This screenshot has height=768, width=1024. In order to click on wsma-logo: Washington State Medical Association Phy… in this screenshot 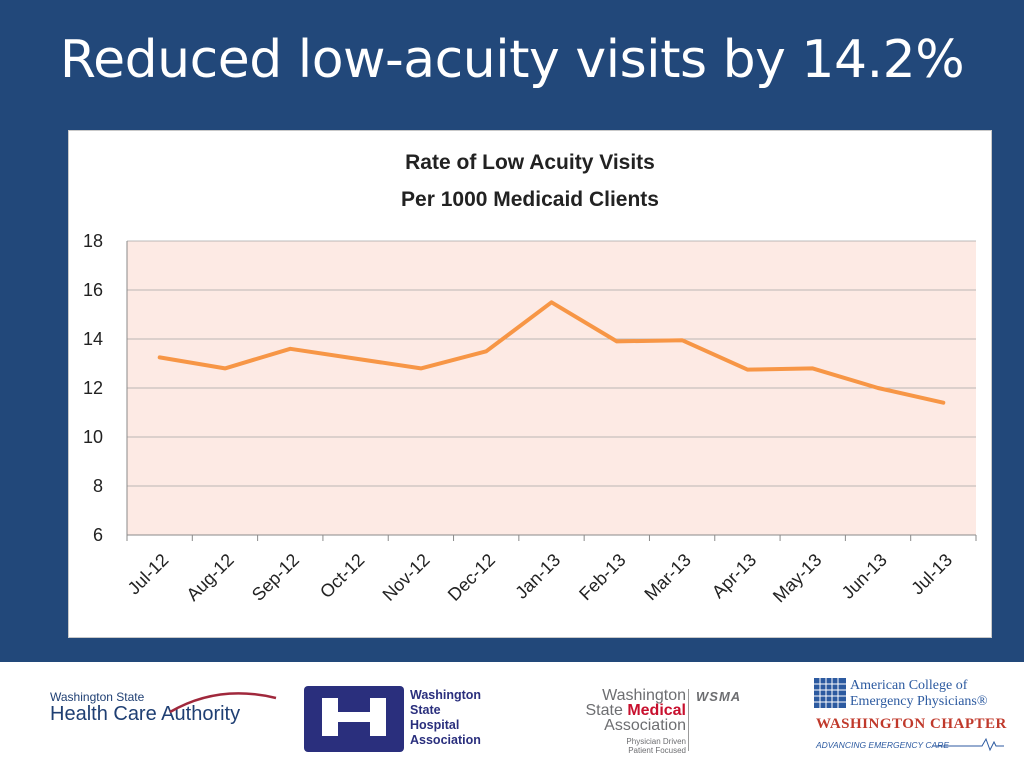, I will do `click(661, 722)`.